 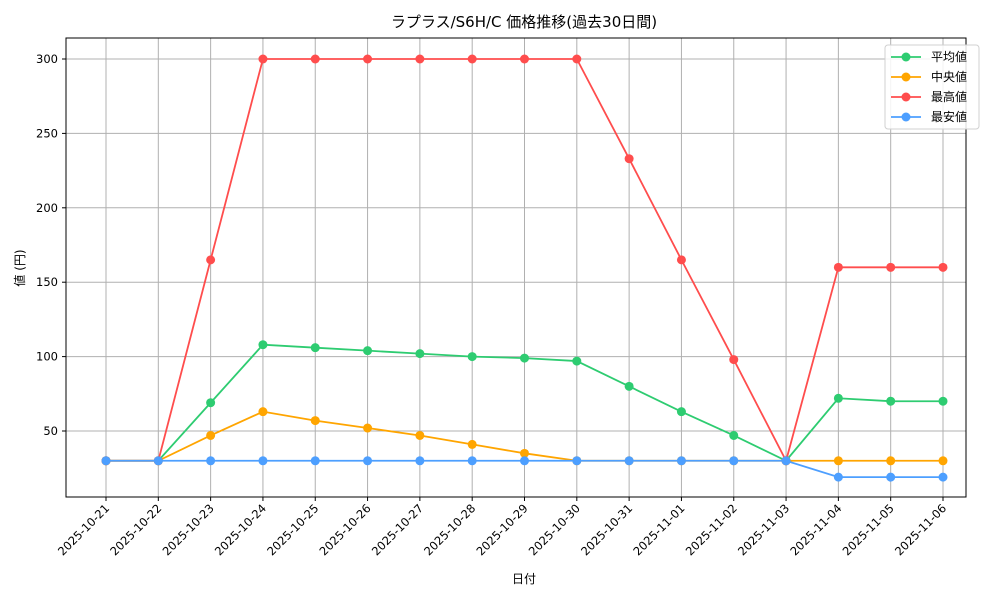 What do you see at coordinates (929, 56) in the screenshot?
I see `legend-item: 平均値` at bounding box center [929, 56].